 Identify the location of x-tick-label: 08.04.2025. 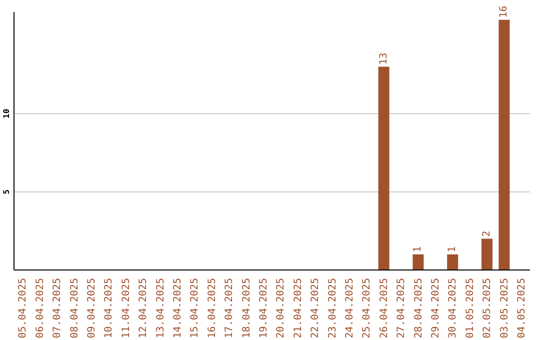
(74, 308).